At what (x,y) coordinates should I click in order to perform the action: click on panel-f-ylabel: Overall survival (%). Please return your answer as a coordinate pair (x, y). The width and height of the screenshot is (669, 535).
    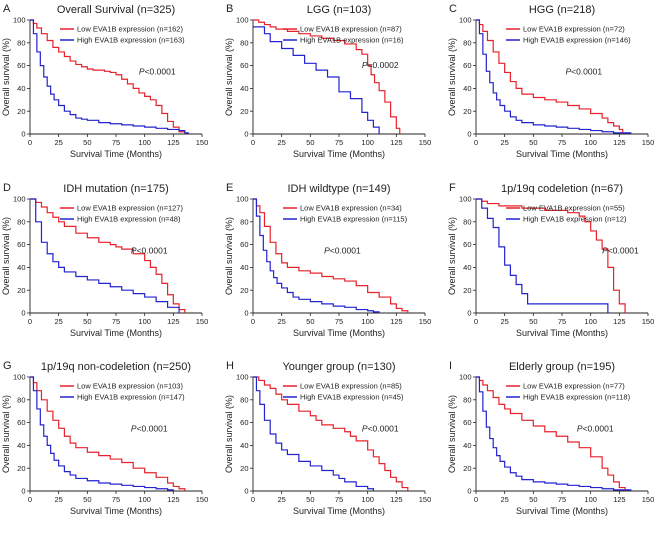
    Looking at the image, I should click on (452, 256).